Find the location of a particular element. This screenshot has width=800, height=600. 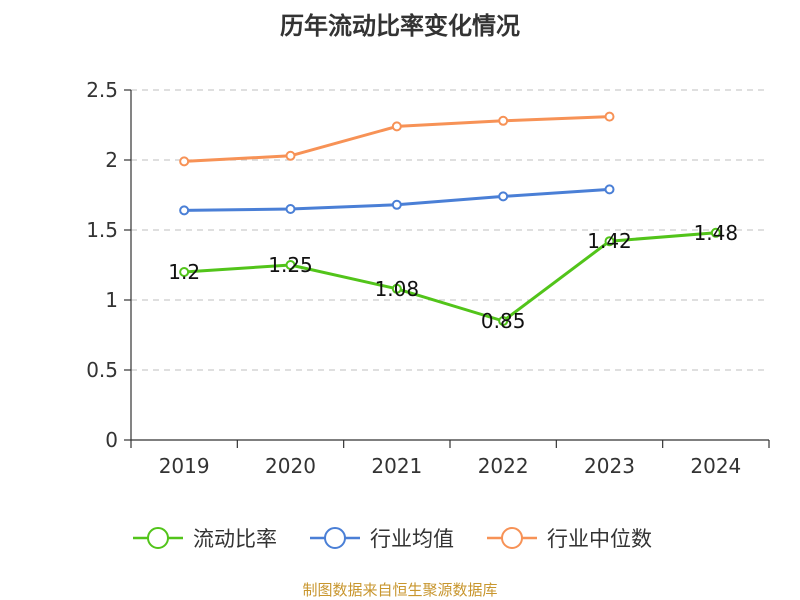

series-line-流动比率 is located at coordinates (450, 277).